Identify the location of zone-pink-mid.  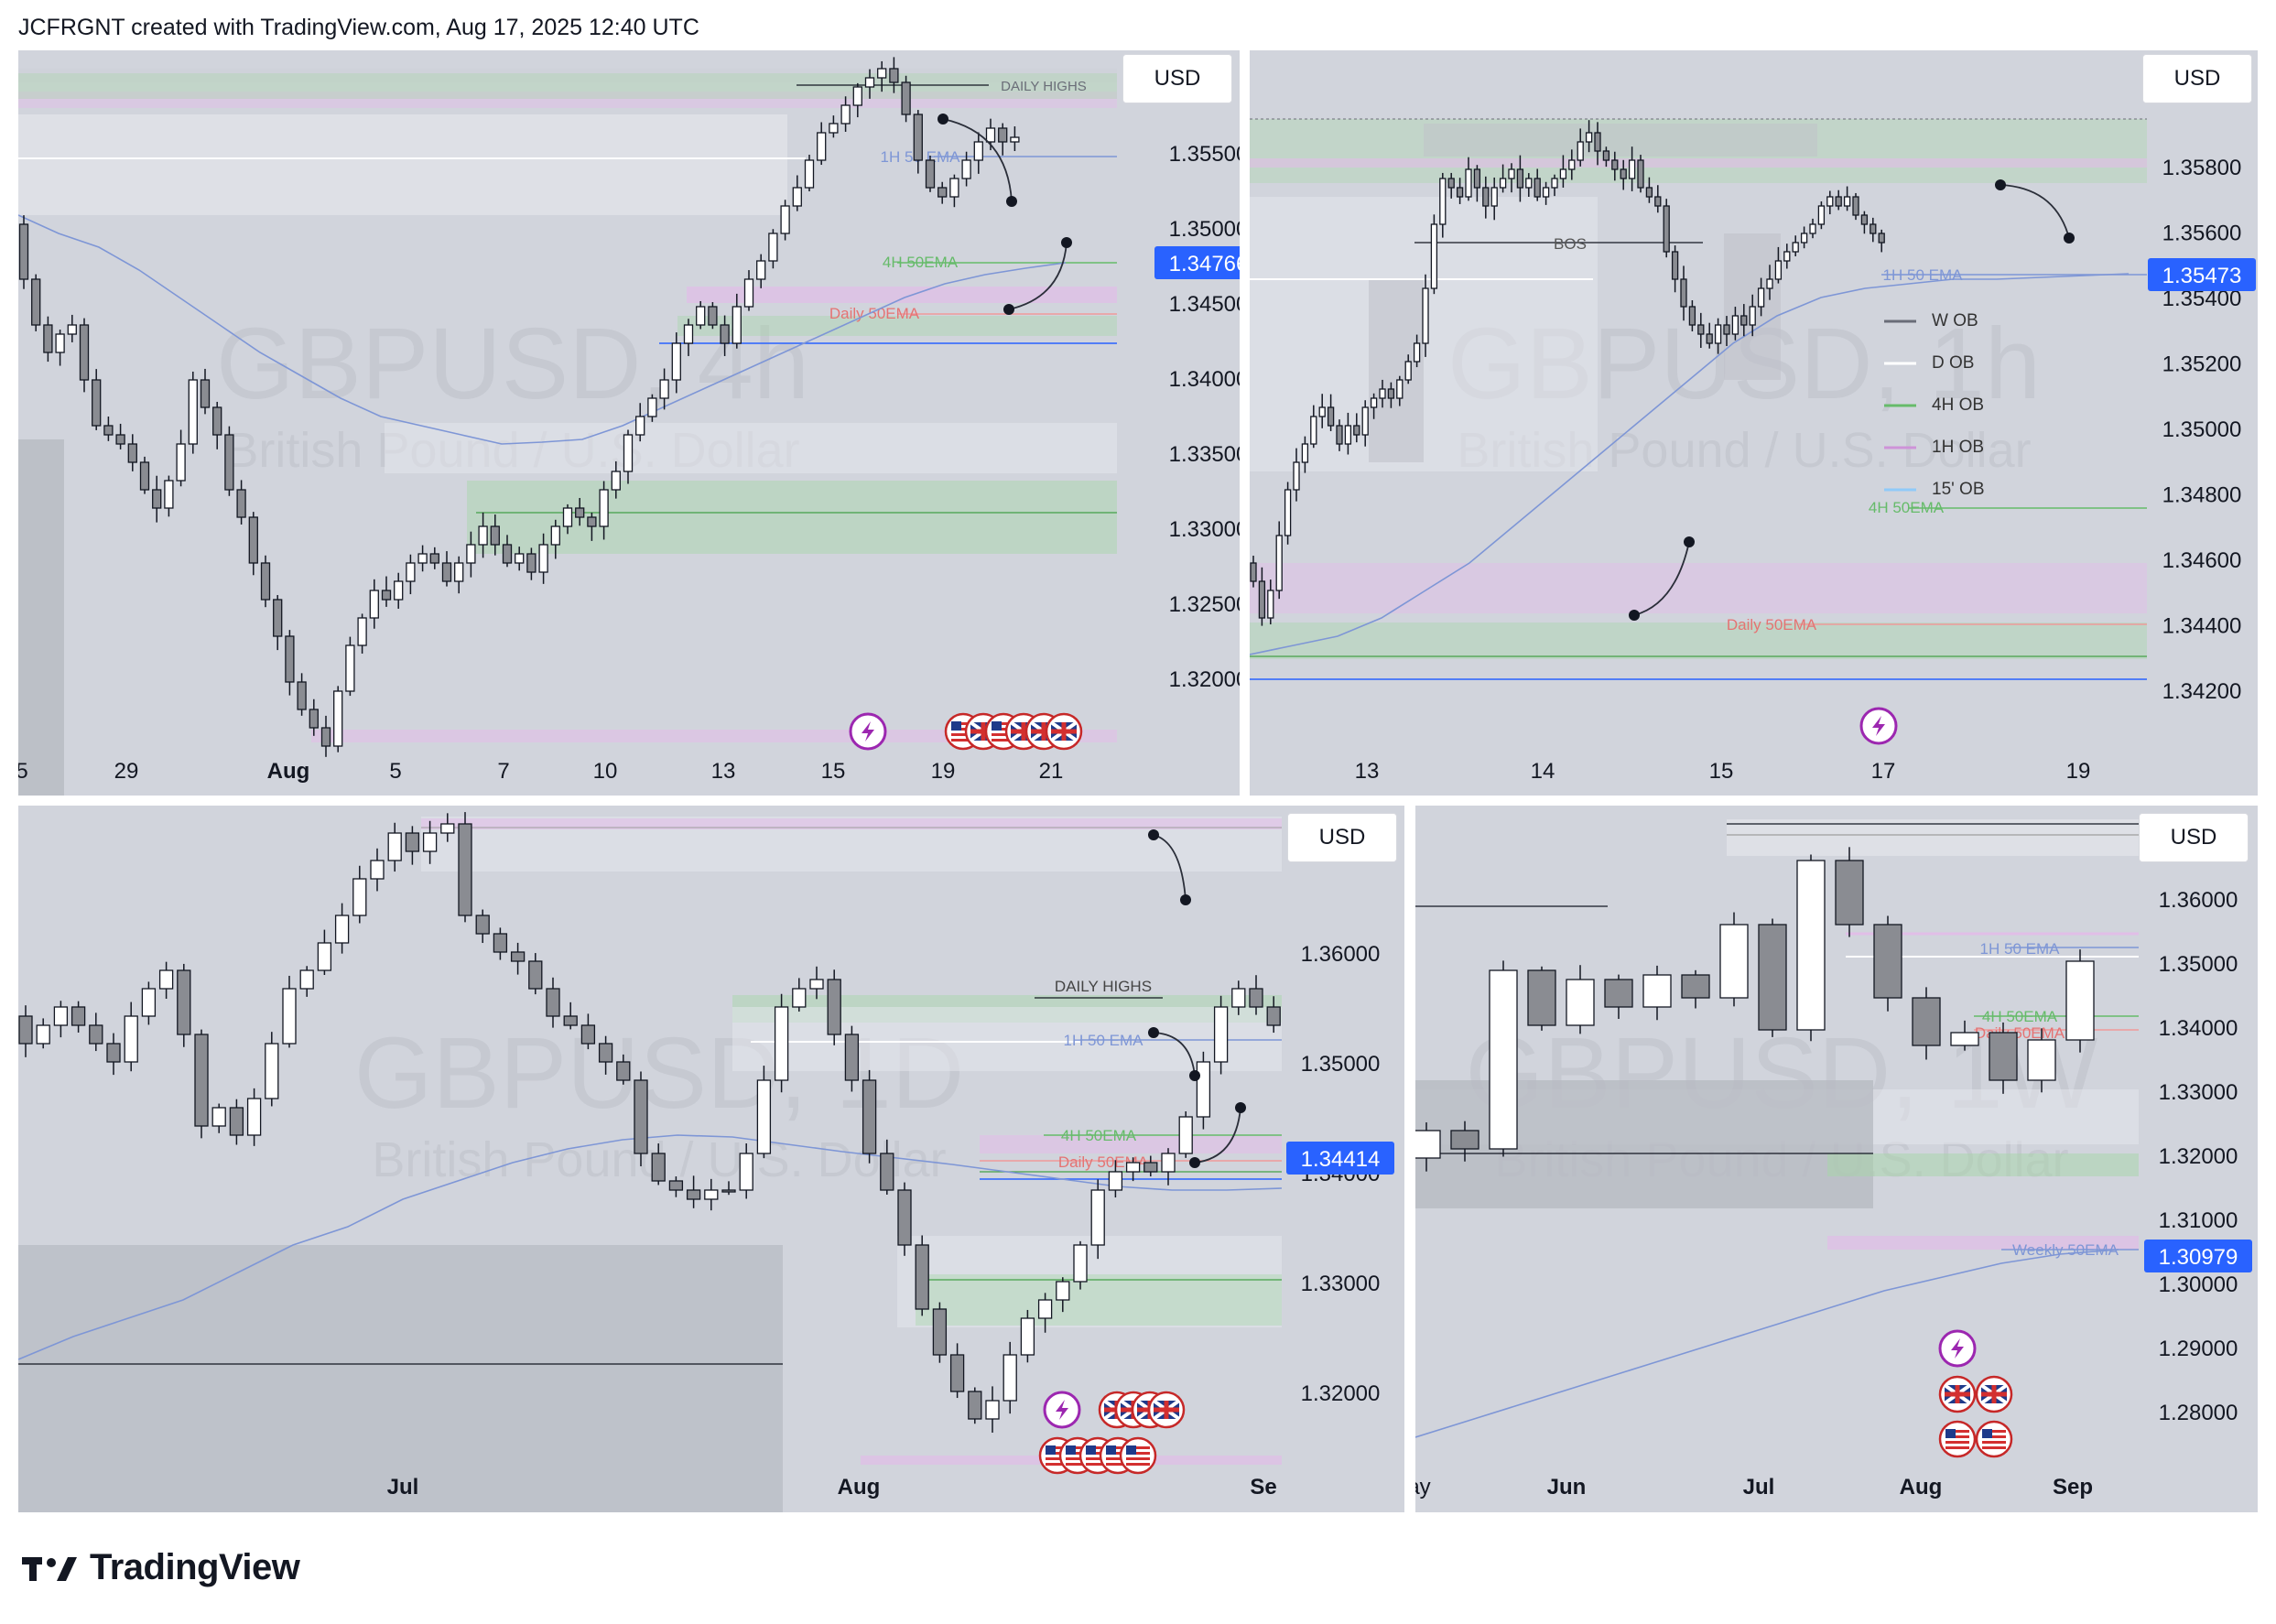
(1131, 1144).